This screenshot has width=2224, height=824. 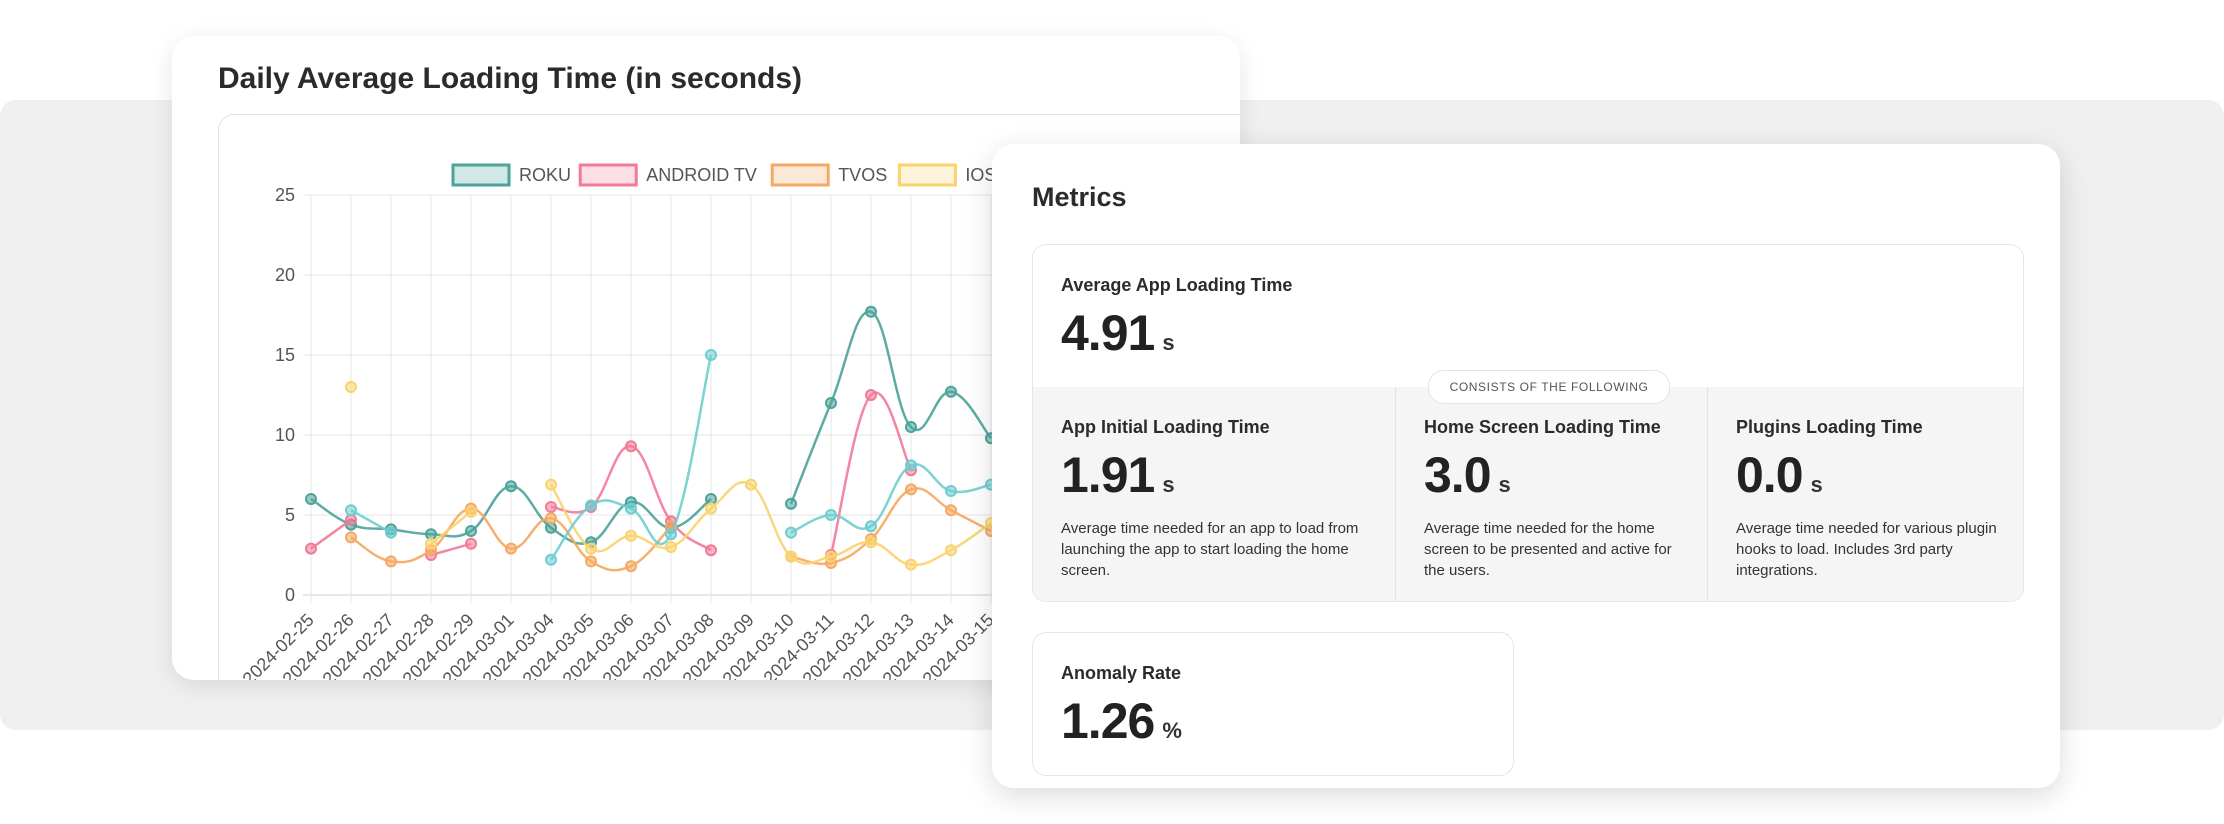 What do you see at coordinates (1121, 673) in the screenshot?
I see `metric-label: Anomaly Rate` at bounding box center [1121, 673].